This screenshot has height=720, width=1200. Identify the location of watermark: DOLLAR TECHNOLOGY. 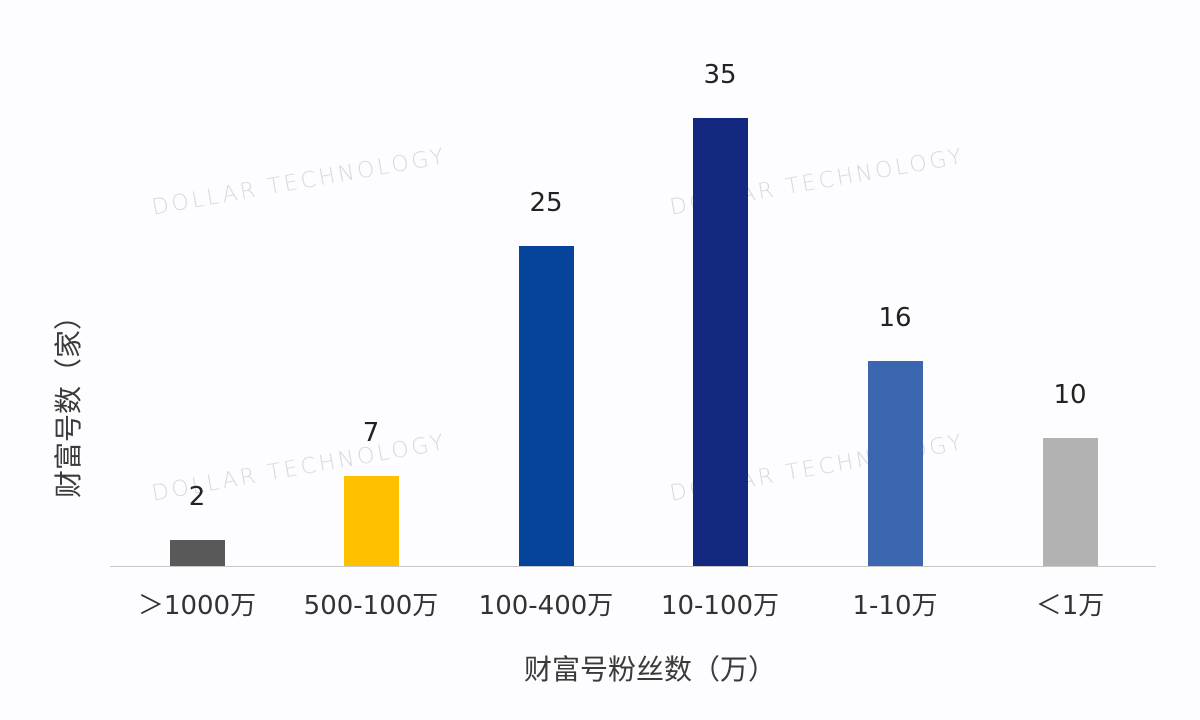
(299, 182).